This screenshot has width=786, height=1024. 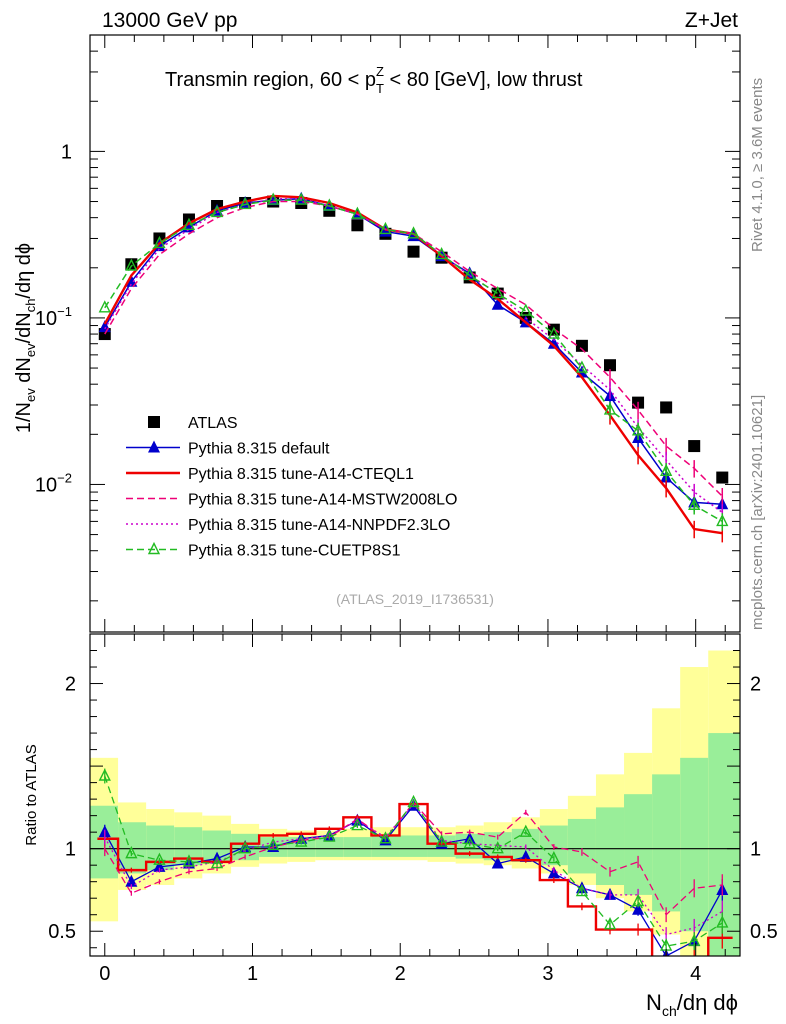 What do you see at coordinates (319, 525) in the screenshot?
I see `legend-label: Pythia 8.315 tune-A14-NNPDF2.3LO` at bounding box center [319, 525].